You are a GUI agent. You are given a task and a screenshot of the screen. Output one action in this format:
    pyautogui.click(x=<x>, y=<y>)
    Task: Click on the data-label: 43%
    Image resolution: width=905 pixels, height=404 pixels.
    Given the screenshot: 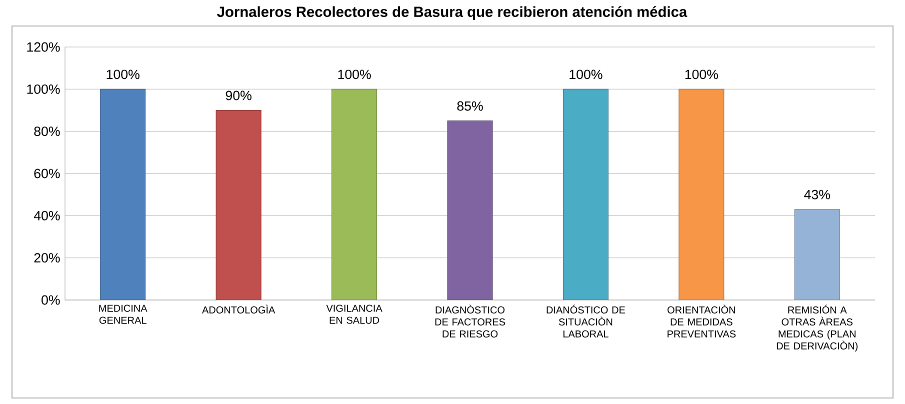 What is the action you would take?
    pyautogui.click(x=817, y=195)
    